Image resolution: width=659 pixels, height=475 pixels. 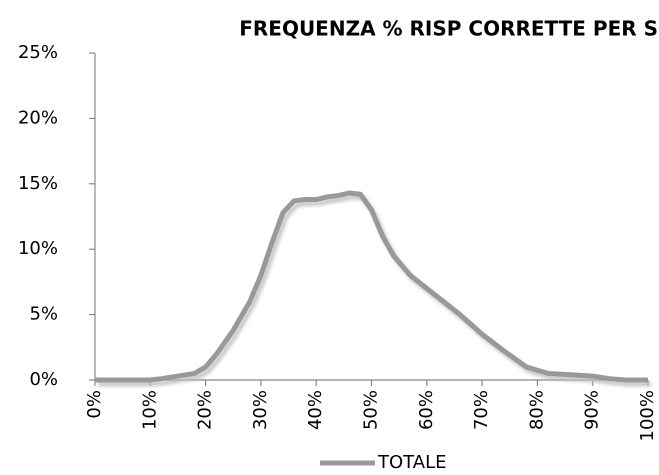 I want to click on x-tick-label: 0%, so click(x=94, y=404).